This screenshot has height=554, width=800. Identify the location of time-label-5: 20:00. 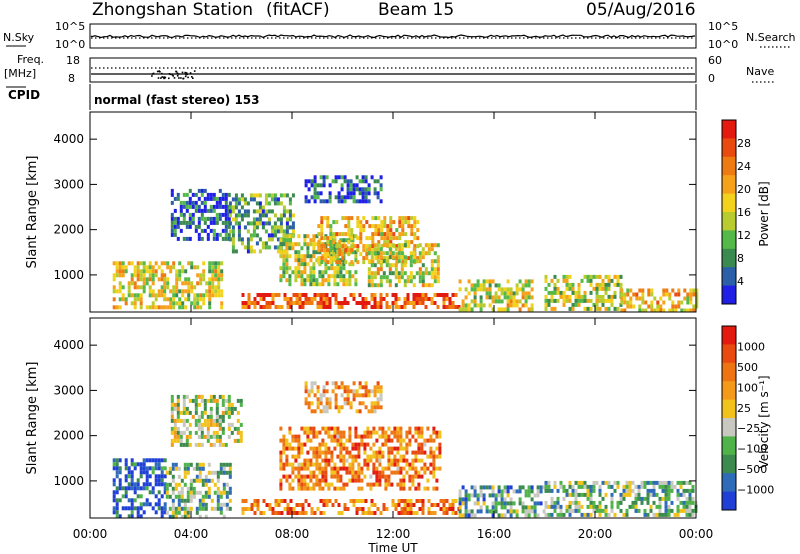
(595, 534).